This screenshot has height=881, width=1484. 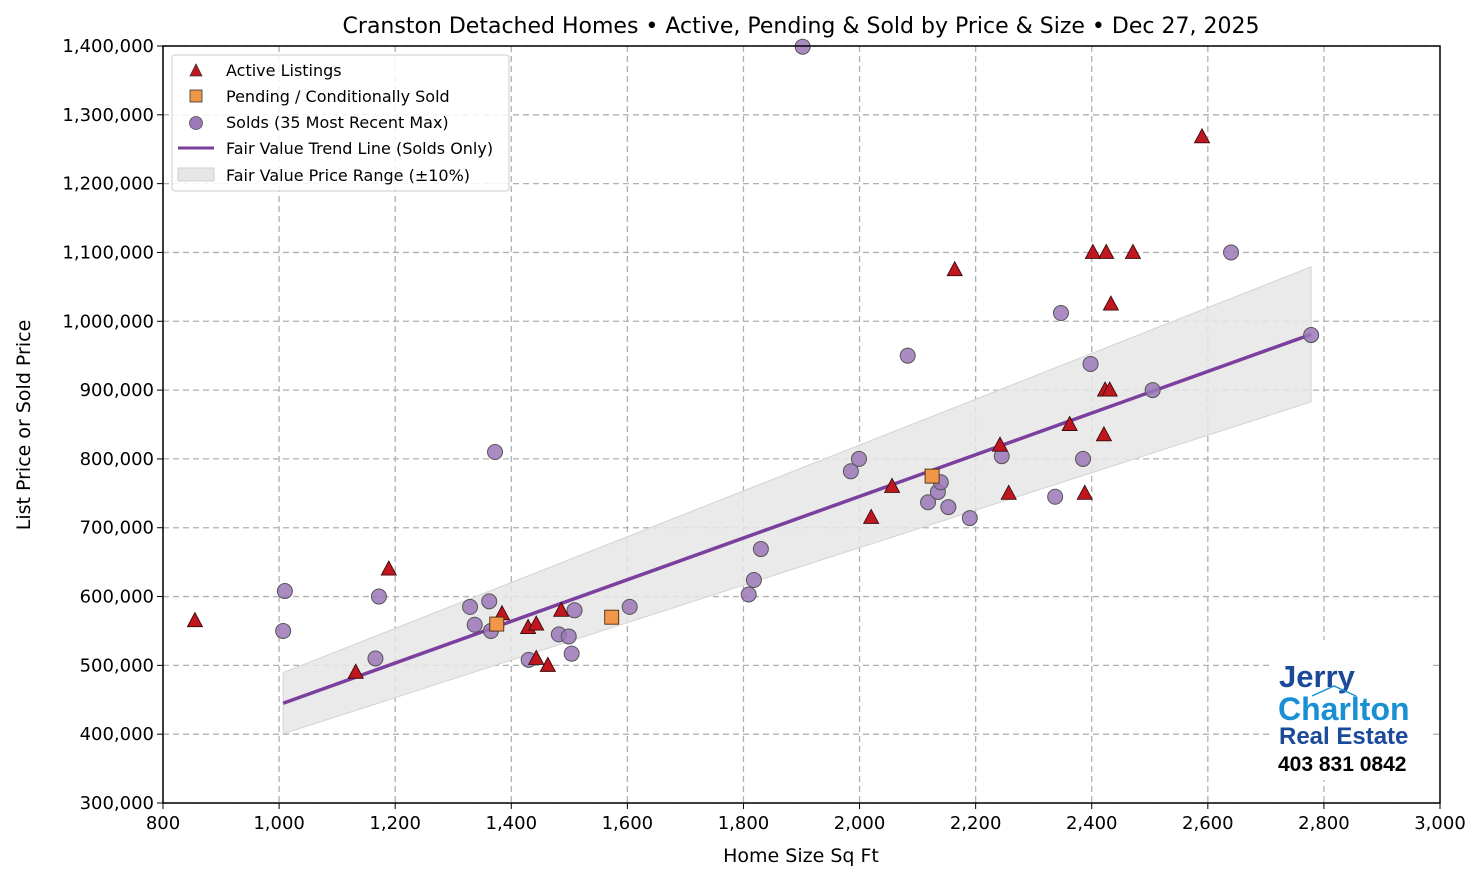 What do you see at coordinates (1324, 823) in the screenshot?
I see `x-tick-label: 2,800` at bounding box center [1324, 823].